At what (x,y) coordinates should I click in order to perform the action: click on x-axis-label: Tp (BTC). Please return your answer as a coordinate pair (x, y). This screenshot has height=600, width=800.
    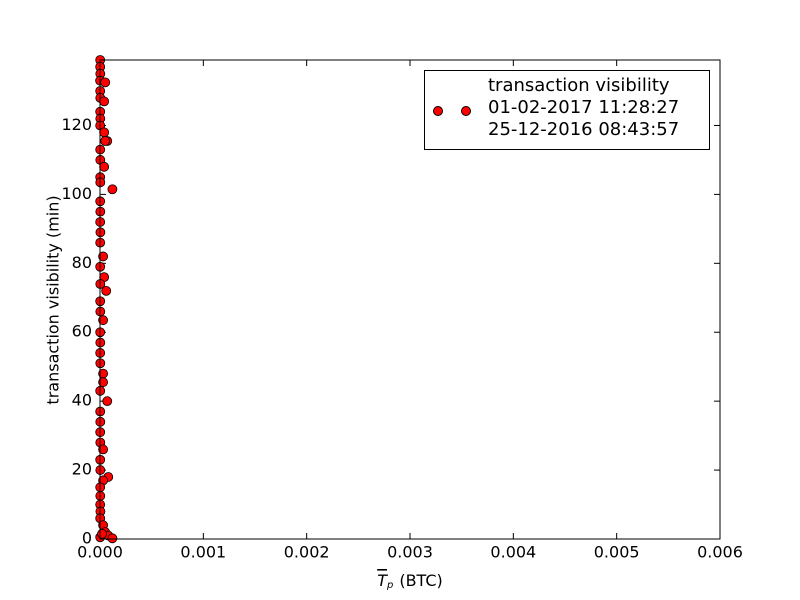
    Looking at the image, I should click on (410, 581).